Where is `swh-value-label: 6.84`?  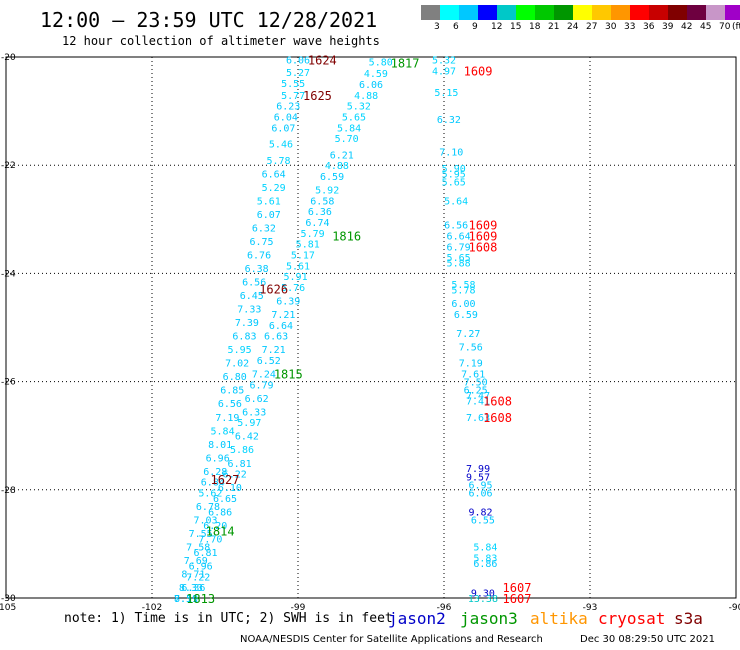 swh-value-label: 6.84 is located at coordinates (213, 483).